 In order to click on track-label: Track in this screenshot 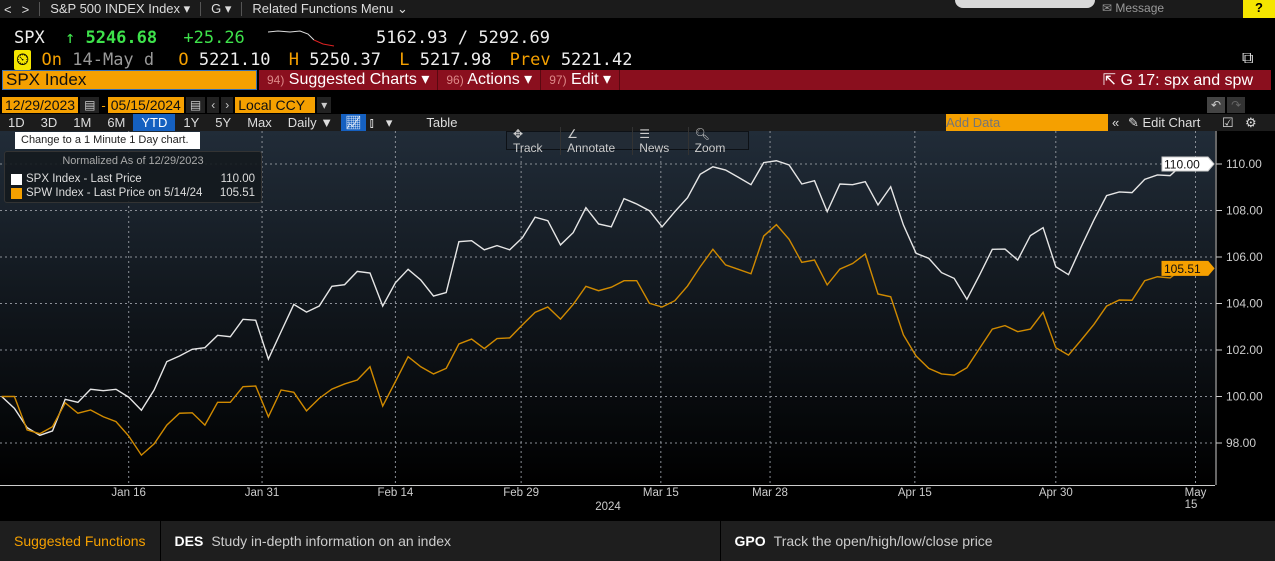, I will do `click(528, 147)`.